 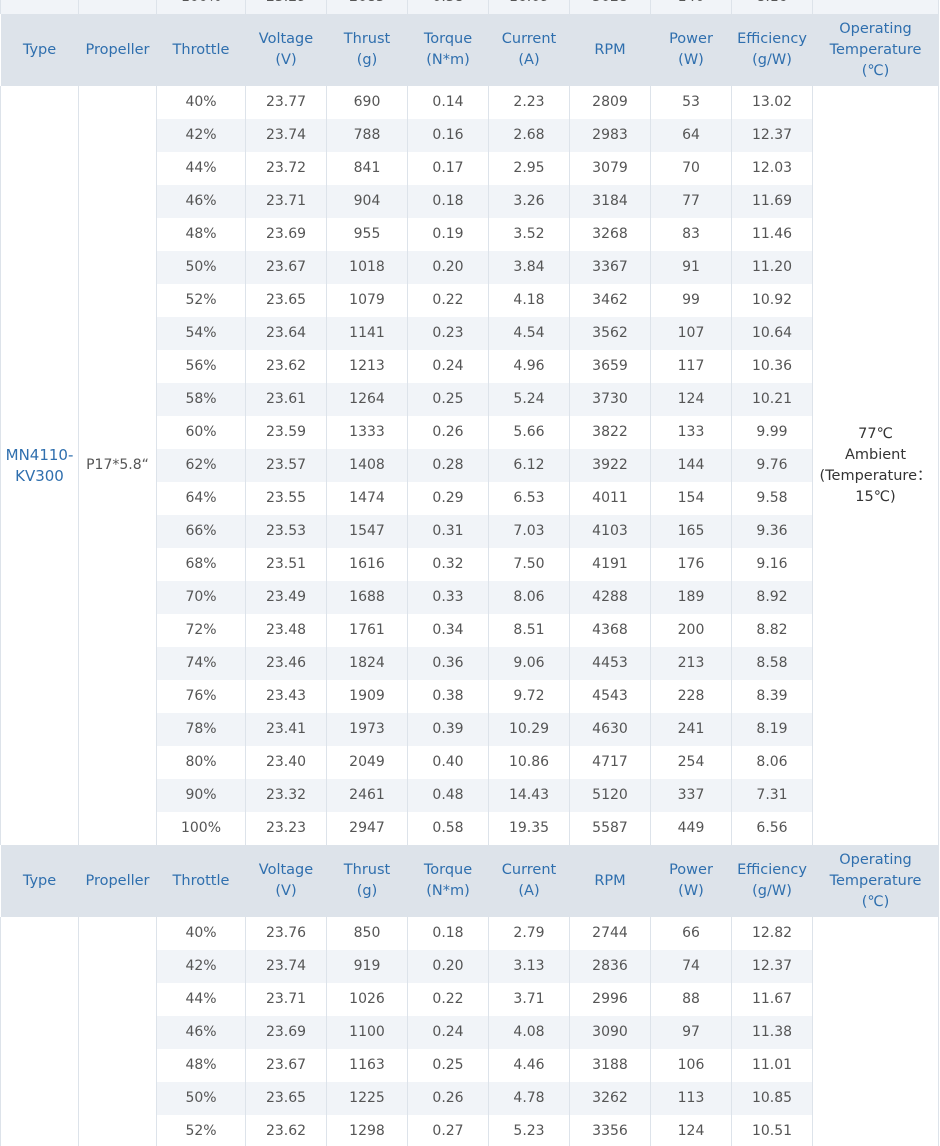 What do you see at coordinates (201, 366) in the screenshot?
I see `cell: 56%` at bounding box center [201, 366].